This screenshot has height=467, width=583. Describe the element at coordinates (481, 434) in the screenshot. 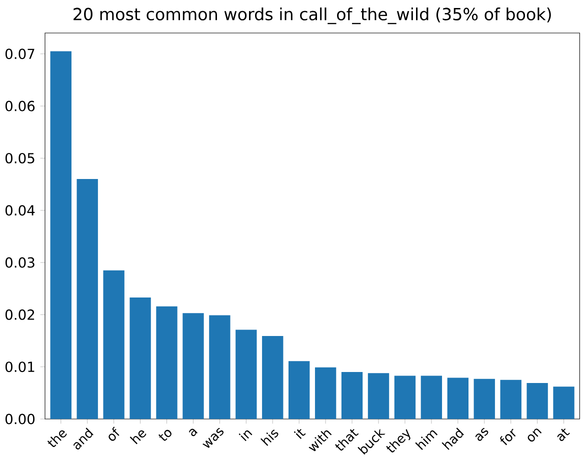

I see `x-tick-label: as` at that location.